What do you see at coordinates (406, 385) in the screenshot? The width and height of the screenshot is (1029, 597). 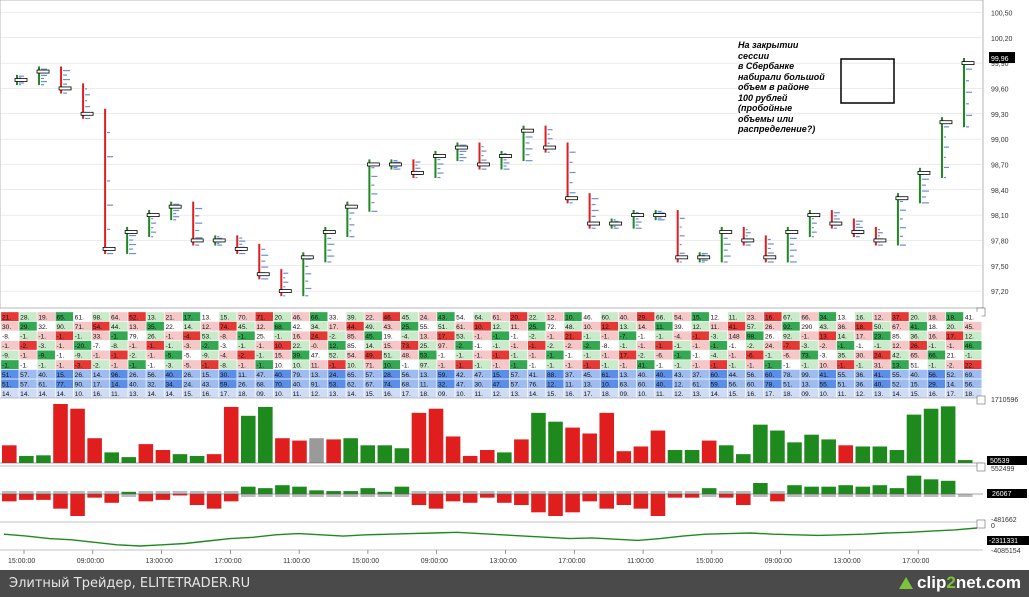 I see `footprint-cell-text: 68.` at bounding box center [406, 385].